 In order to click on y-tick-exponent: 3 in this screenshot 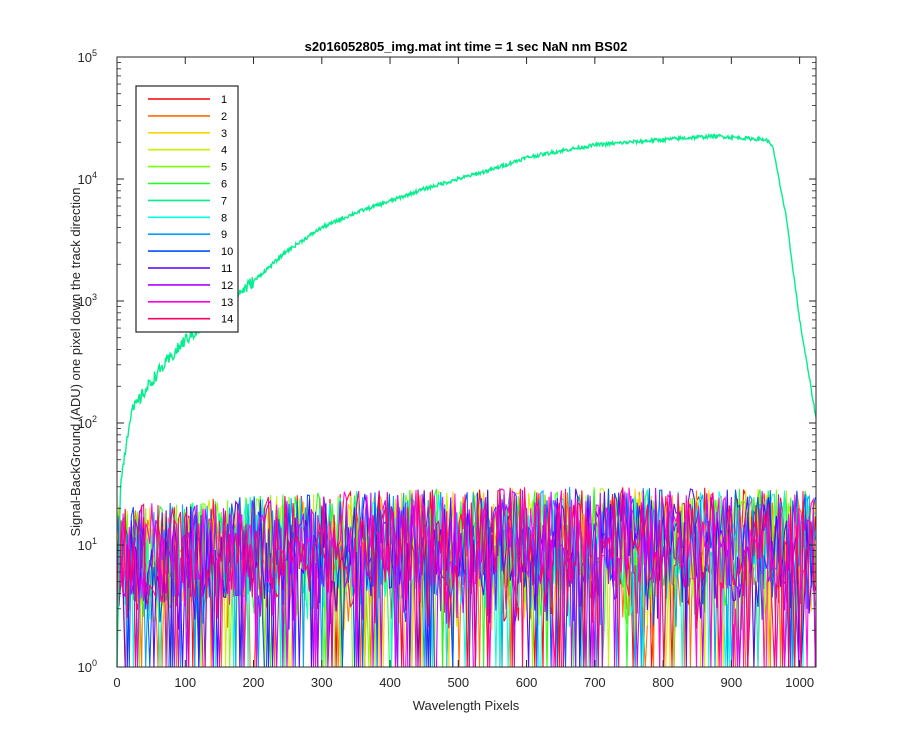, I will do `click(94, 297)`.